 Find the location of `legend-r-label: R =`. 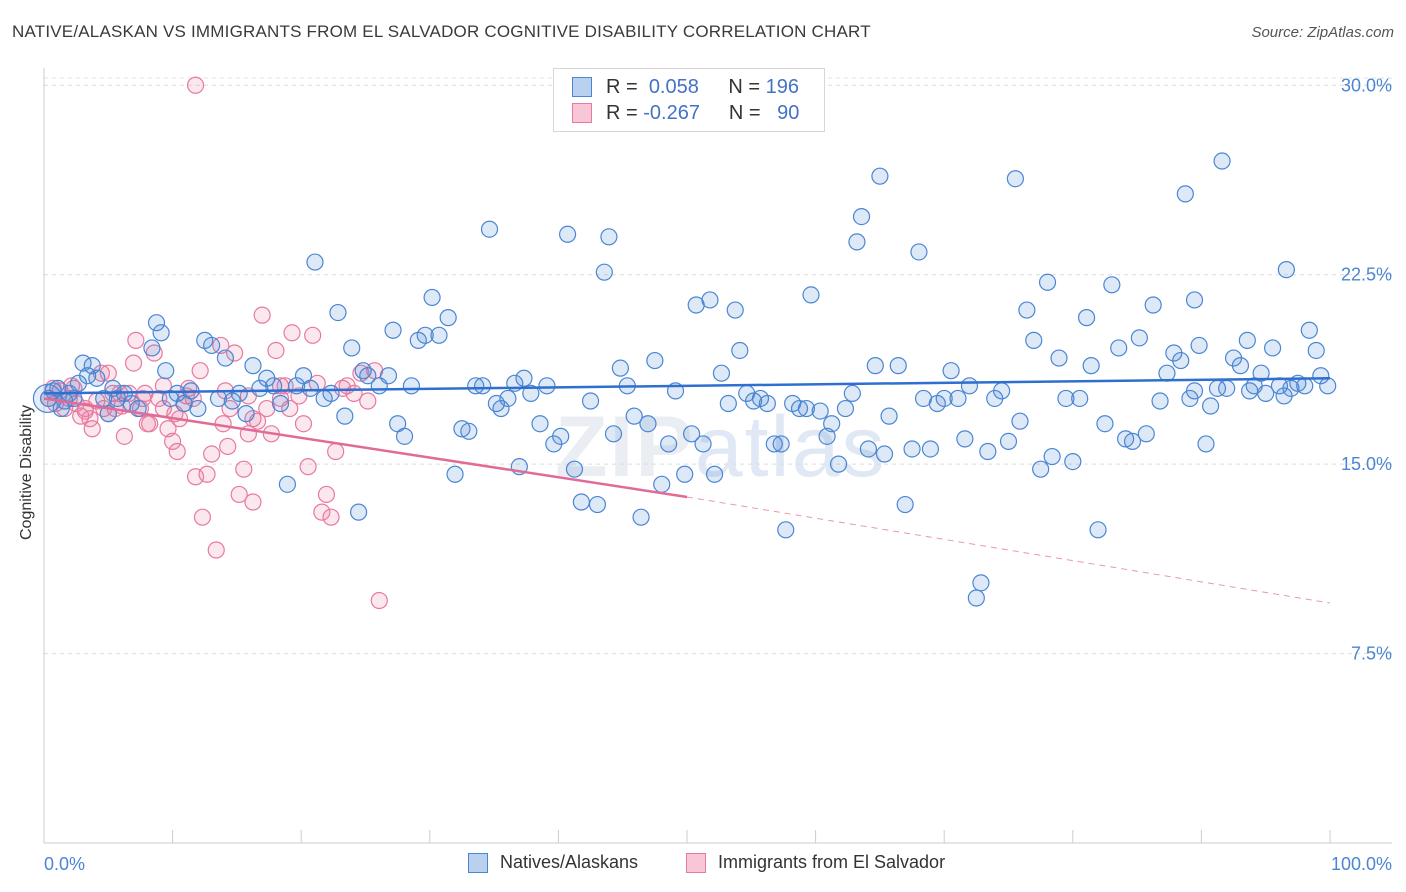

legend-r-label: R = is located at coordinates (622, 86).